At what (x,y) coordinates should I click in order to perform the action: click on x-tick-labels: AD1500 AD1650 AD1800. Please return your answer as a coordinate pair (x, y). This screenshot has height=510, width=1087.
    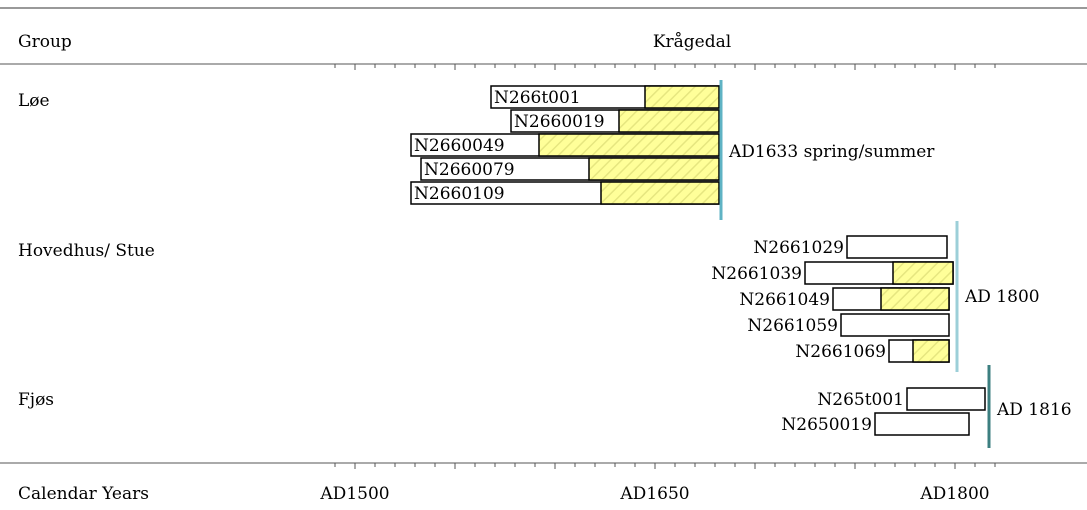
    Looking at the image, I should click on (654, 494).